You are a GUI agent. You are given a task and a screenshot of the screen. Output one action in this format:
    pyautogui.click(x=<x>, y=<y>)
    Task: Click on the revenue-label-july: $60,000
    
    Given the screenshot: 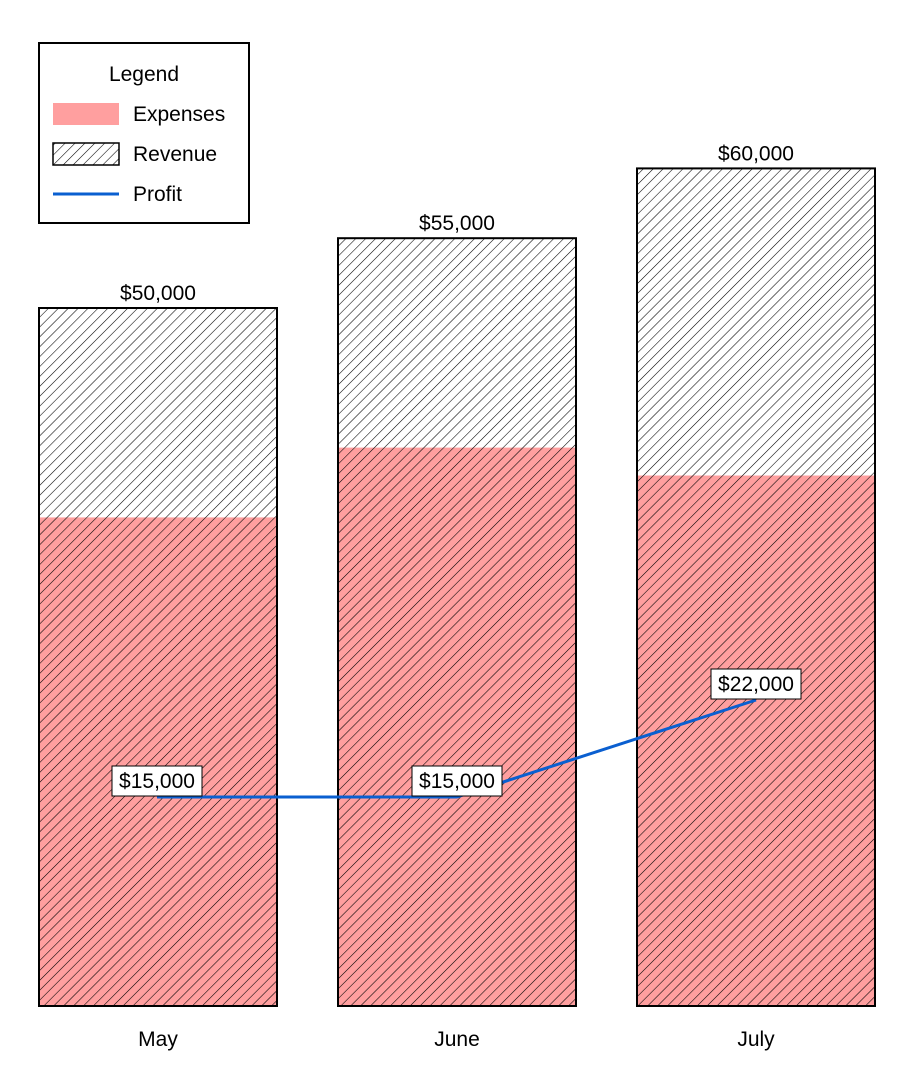 What is the action you would take?
    pyautogui.click(x=756, y=153)
    